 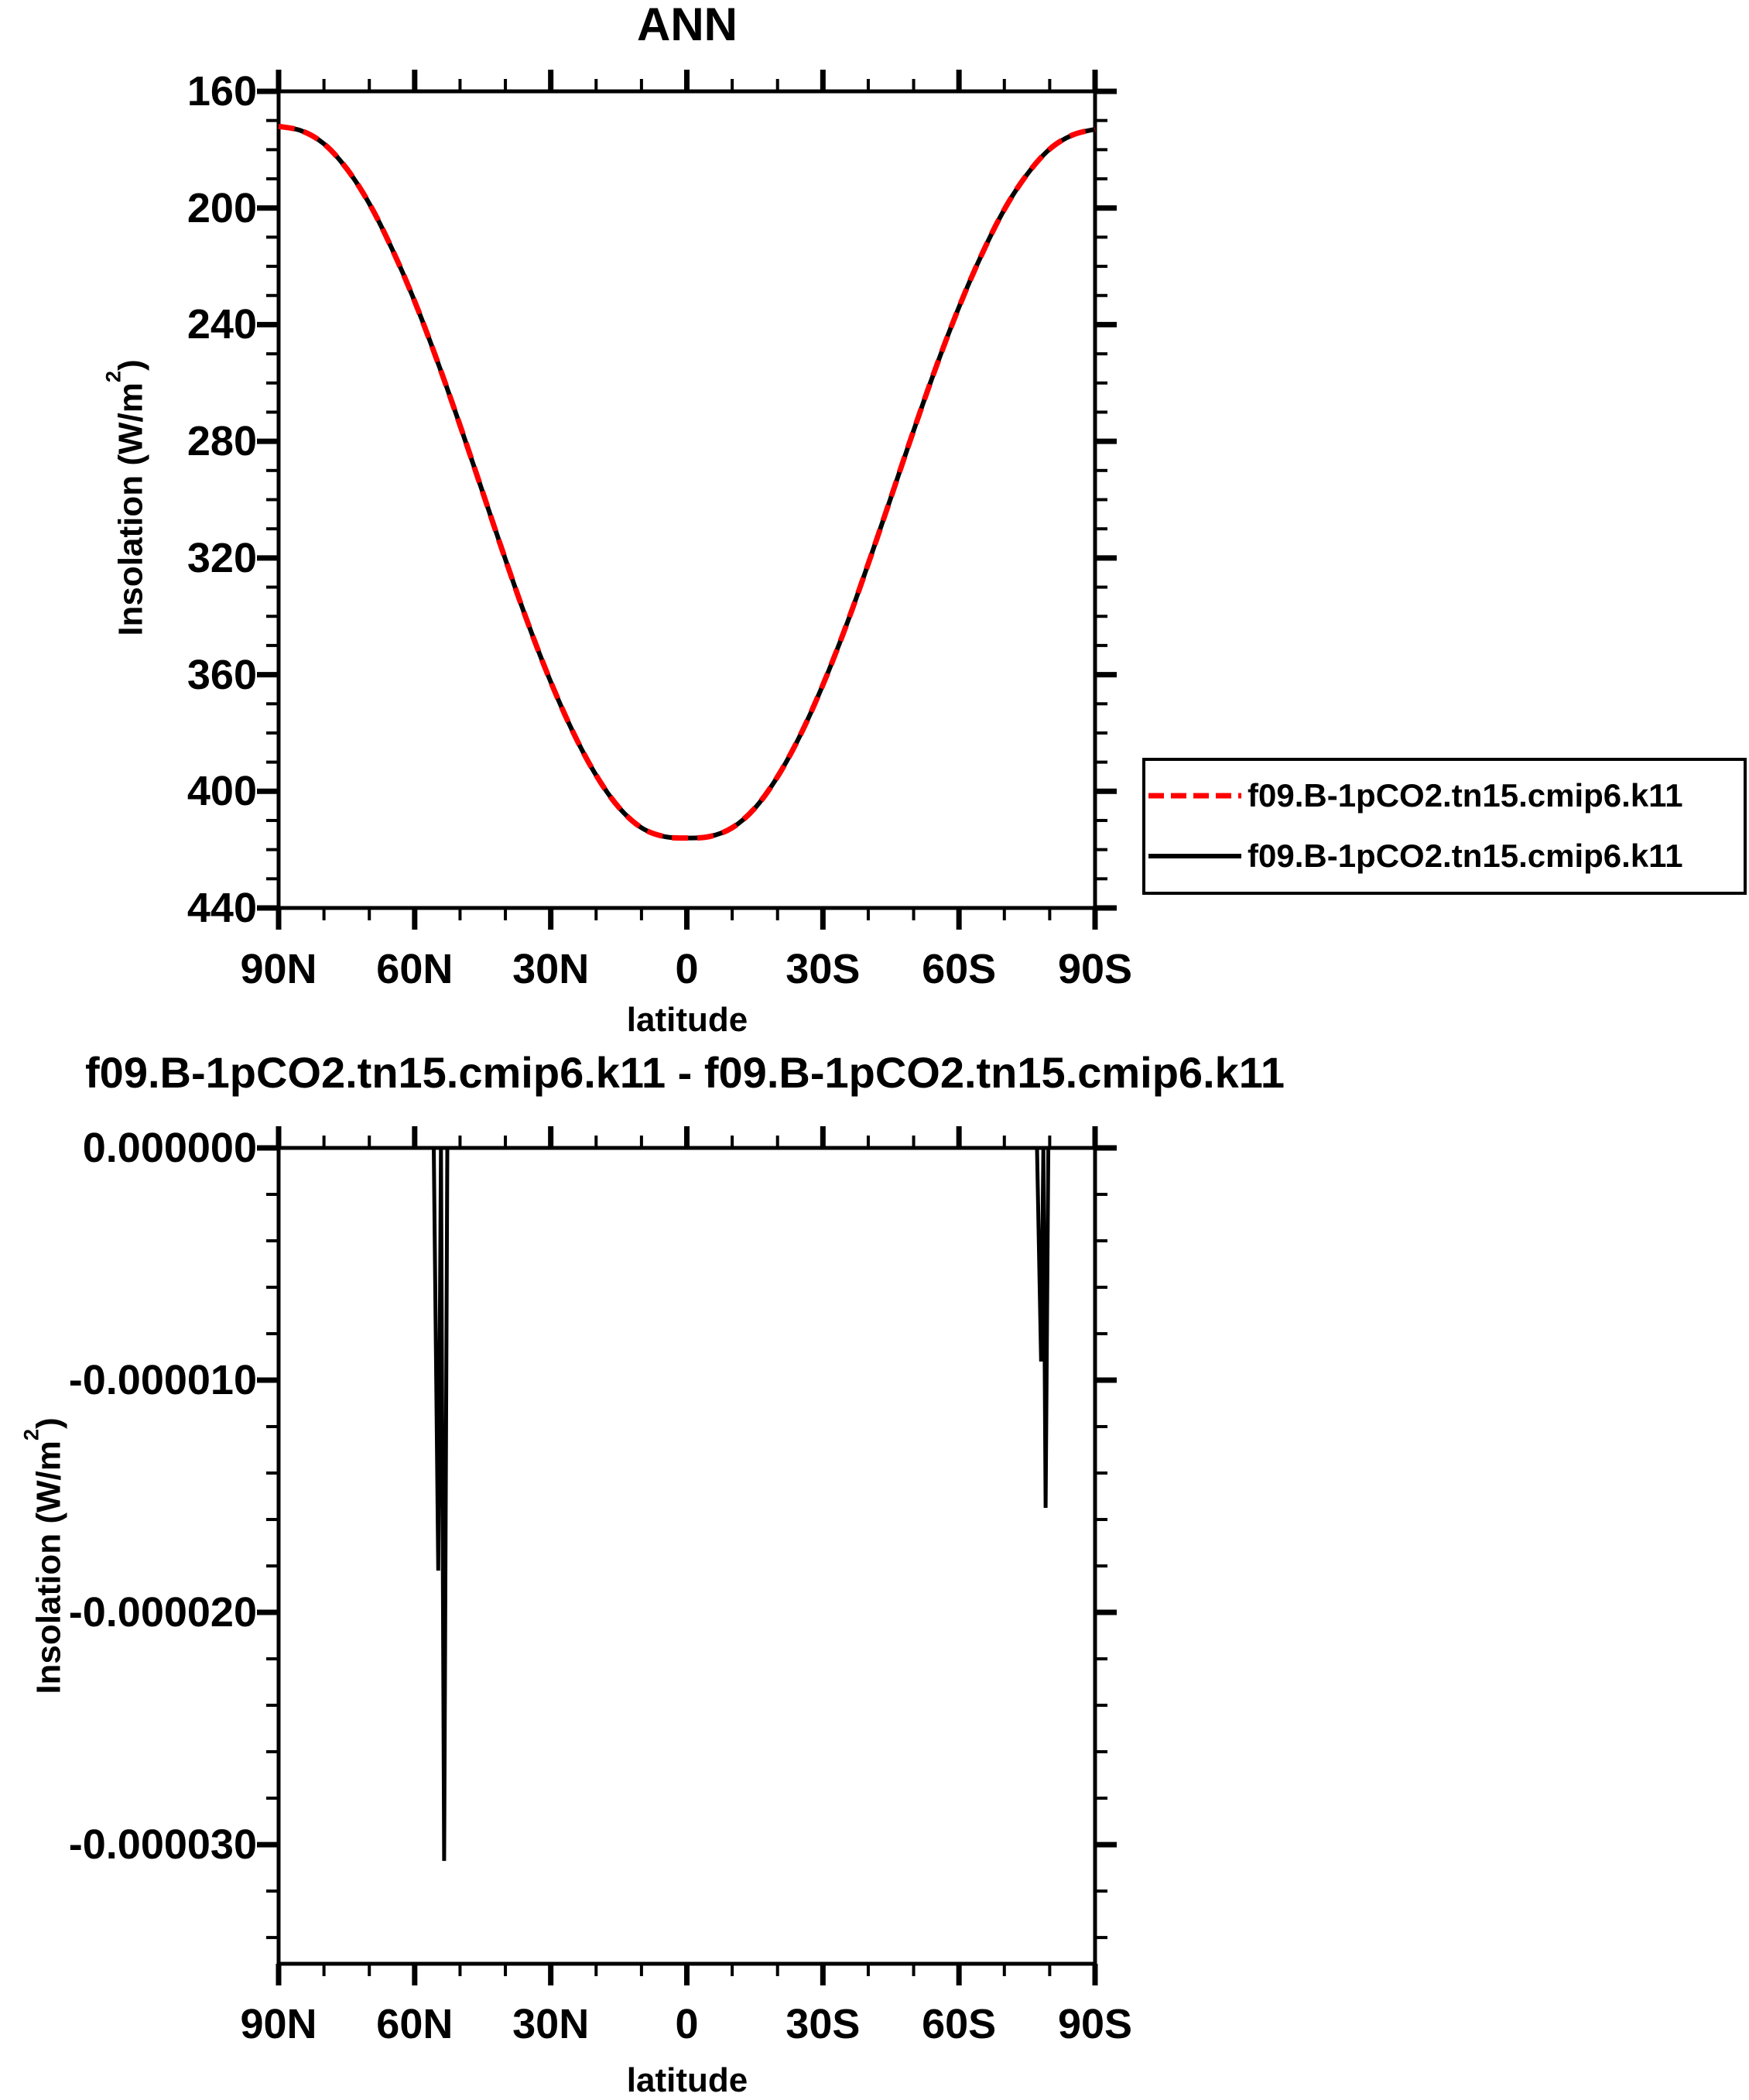 What do you see at coordinates (222, 791) in the screenshot?
I see `top-y-tick-label: 400` at bounding box center [222, 791].